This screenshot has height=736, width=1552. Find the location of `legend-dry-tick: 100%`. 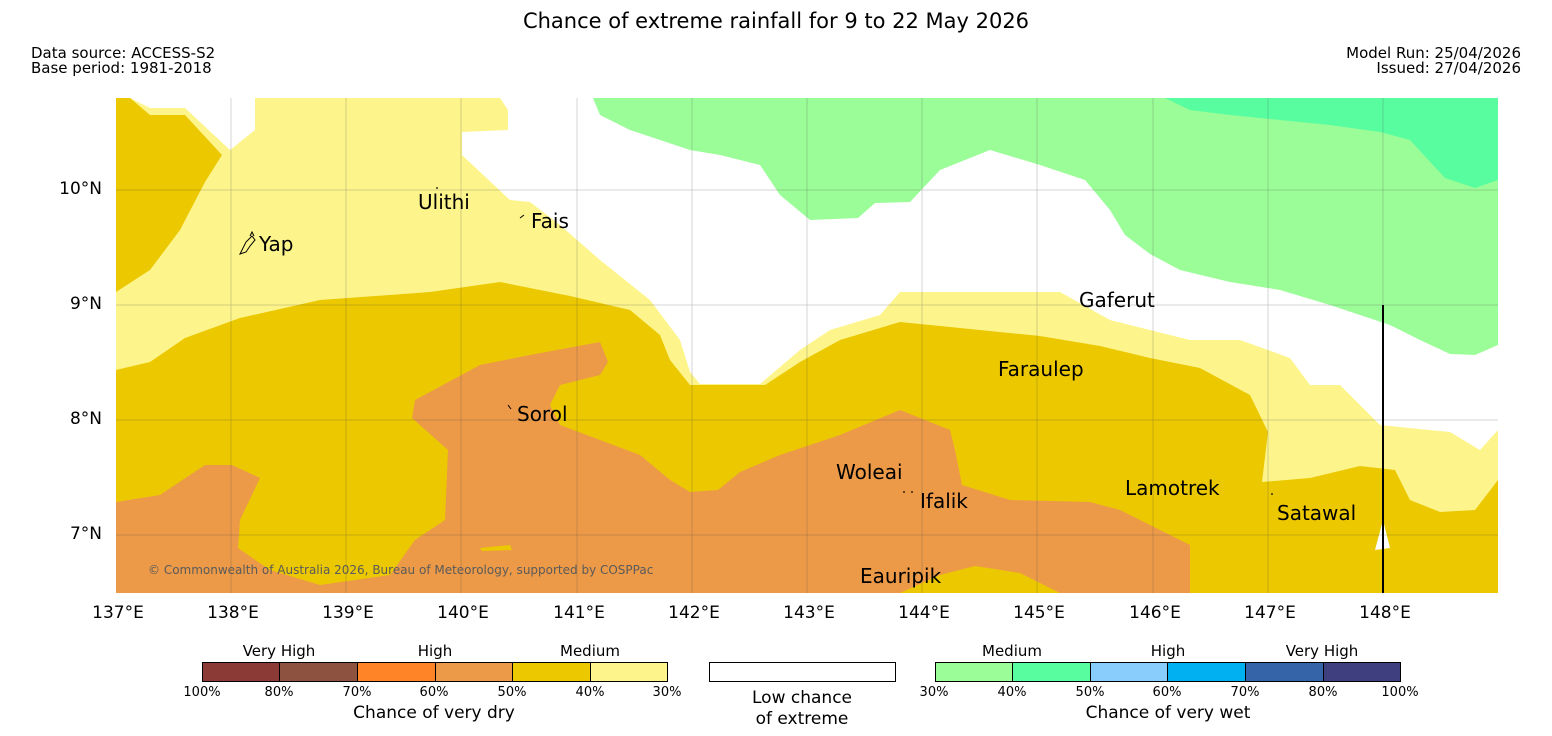

legend-dry-tick: 100% is located at coordinates (202, 692).